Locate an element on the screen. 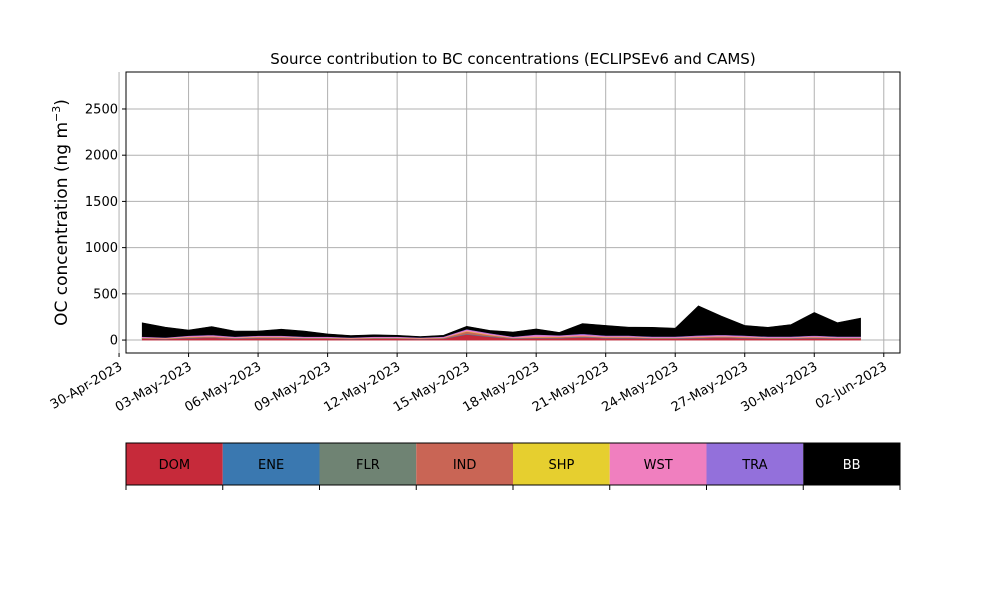 This screenshot has height=600, width=1000. legend-label-ene: ENE is located at coordinates (271, 465).